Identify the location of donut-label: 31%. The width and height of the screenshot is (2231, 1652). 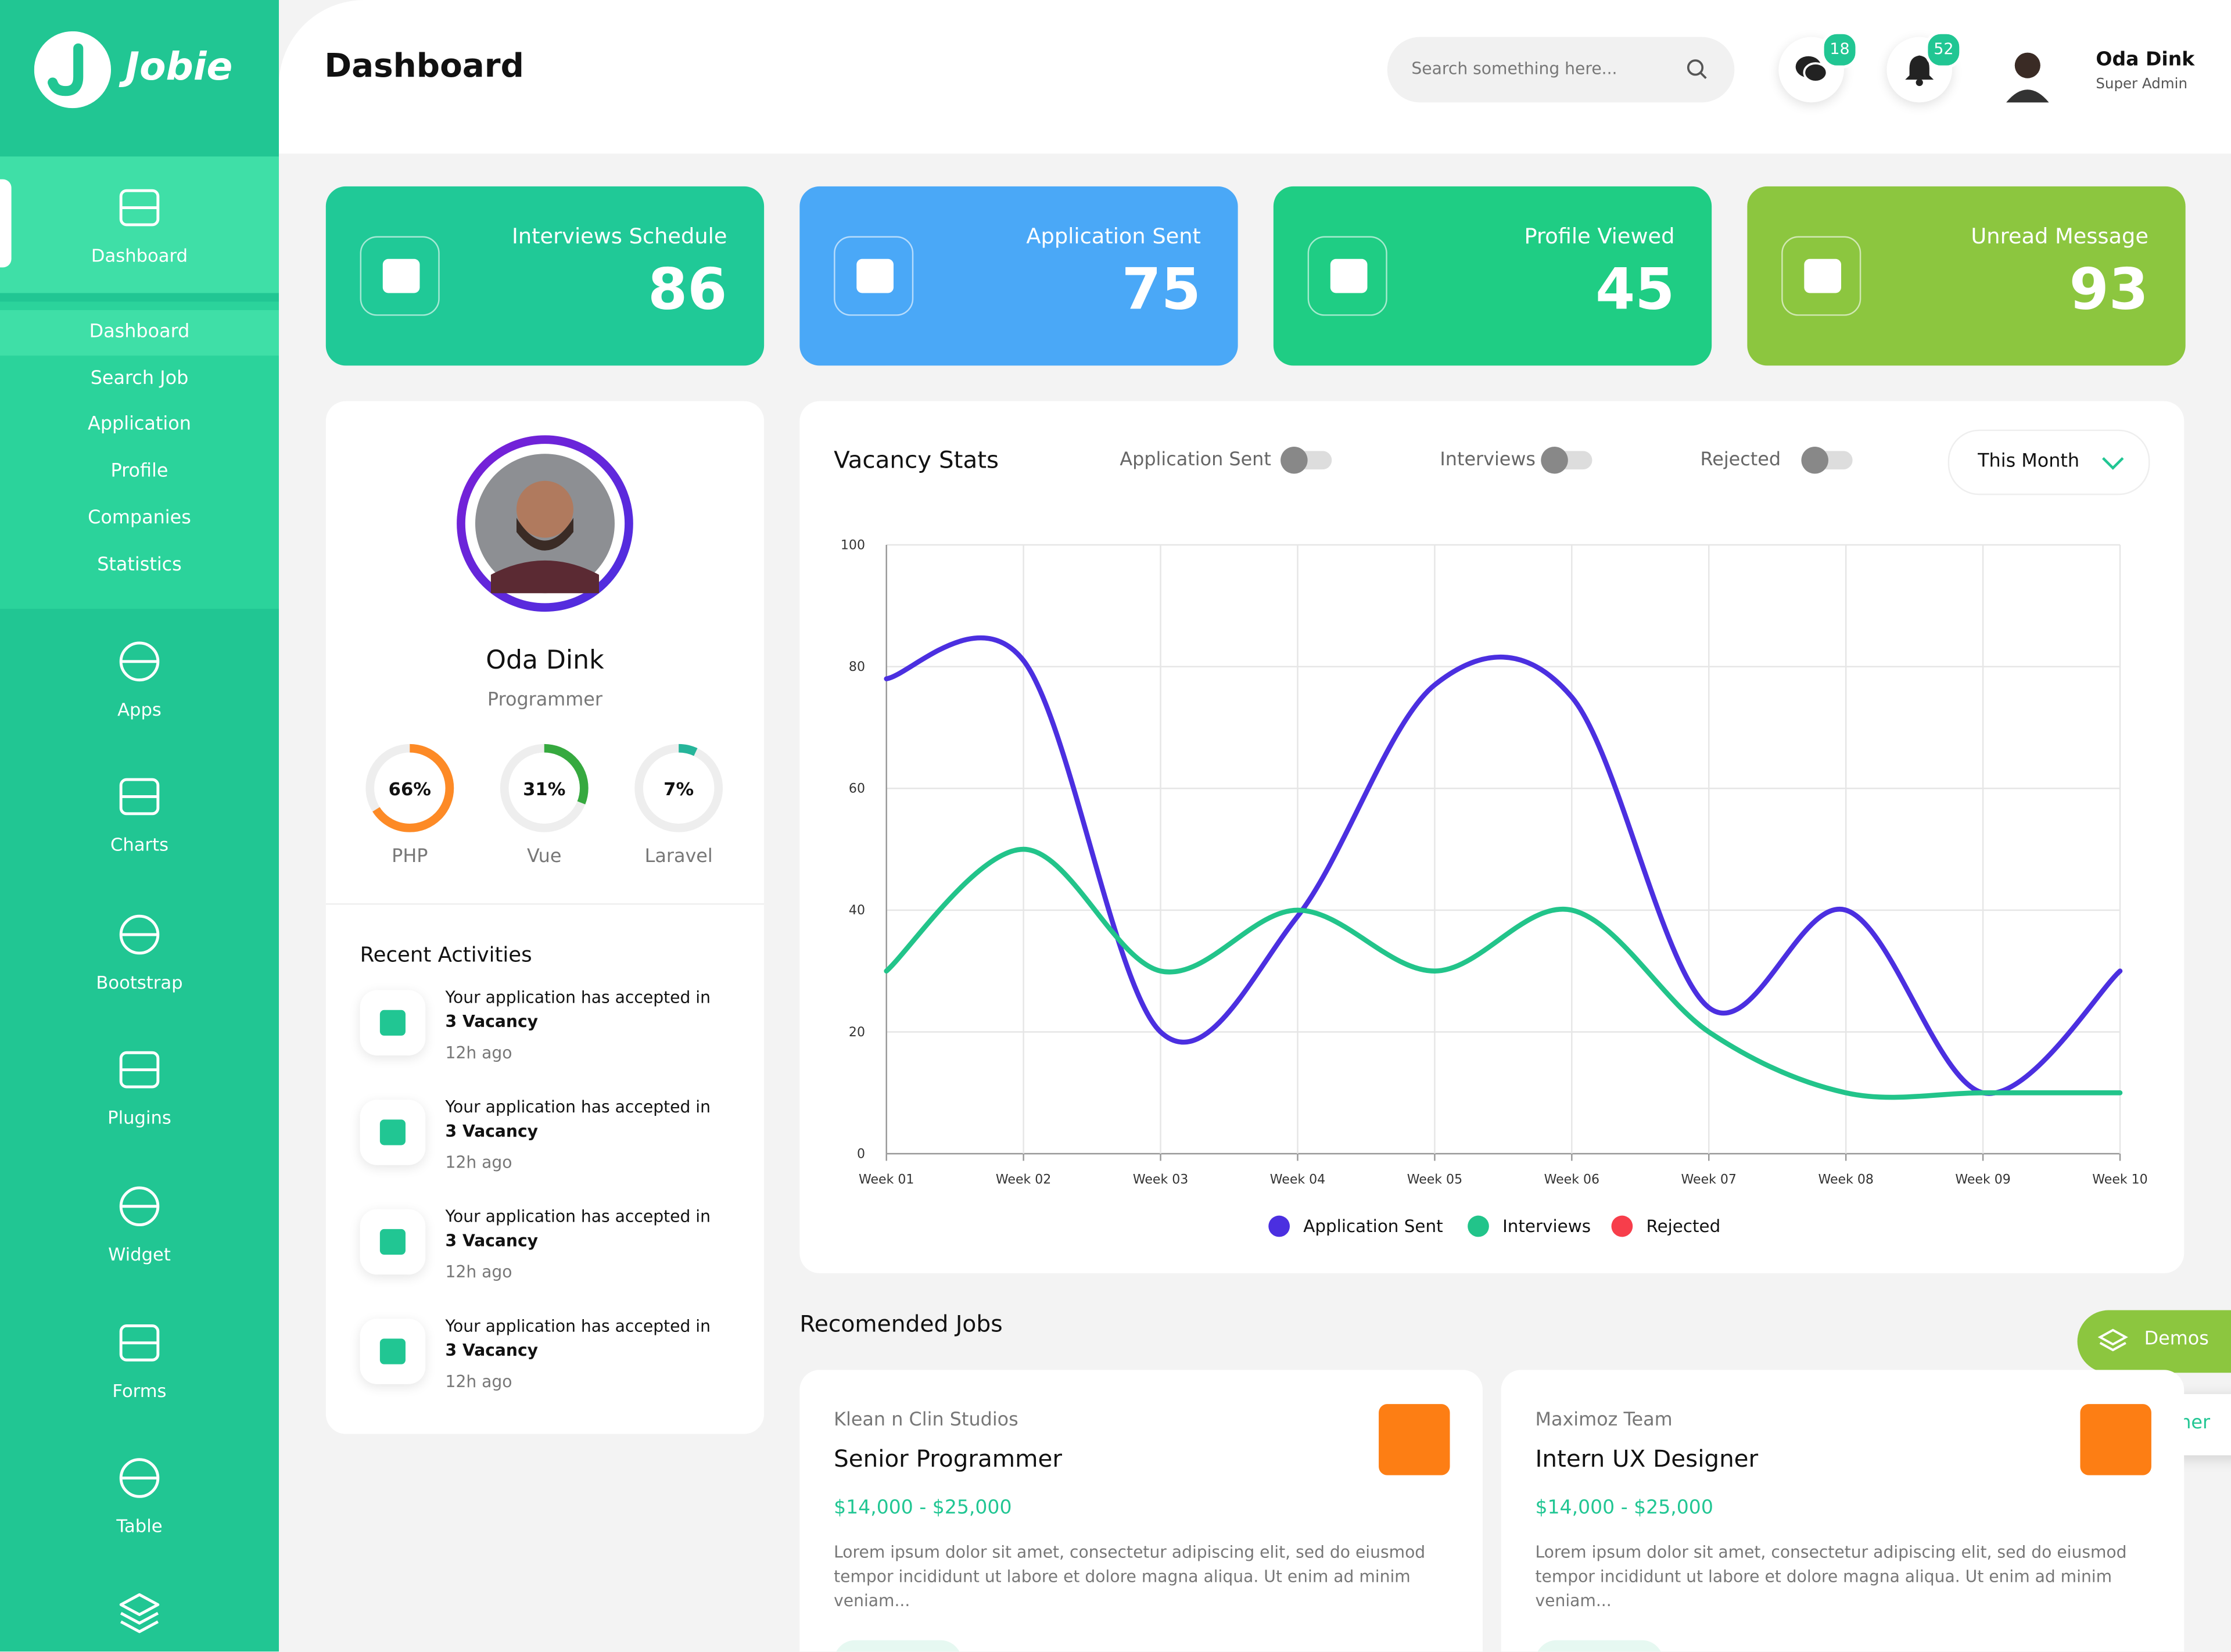
(544, 790).